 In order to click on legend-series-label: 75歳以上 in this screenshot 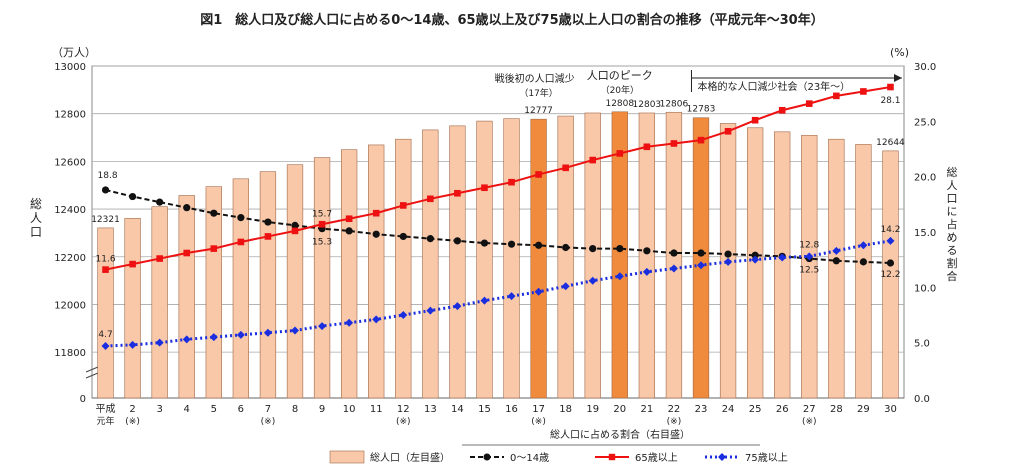, I will do `click(766, 458)`.